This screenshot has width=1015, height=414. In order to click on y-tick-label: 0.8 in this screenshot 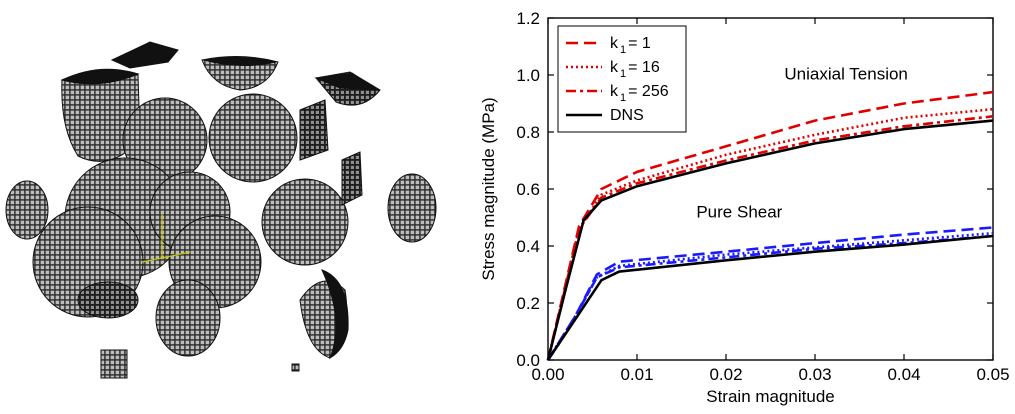, I will do `click(528, 132)`.